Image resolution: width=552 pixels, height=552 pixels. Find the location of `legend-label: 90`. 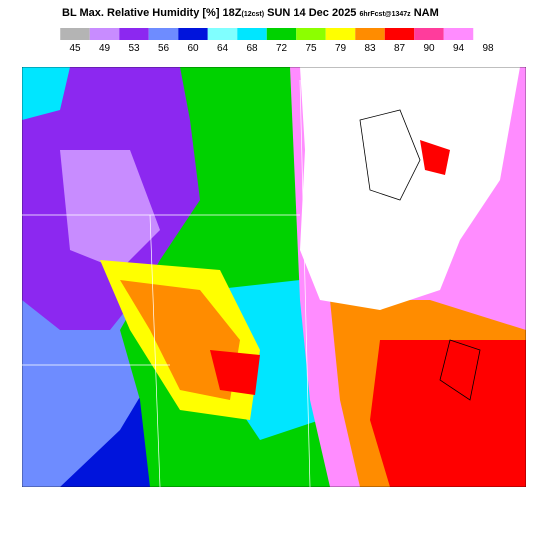

legend-label: 90 is located at coordinates (429, 48).